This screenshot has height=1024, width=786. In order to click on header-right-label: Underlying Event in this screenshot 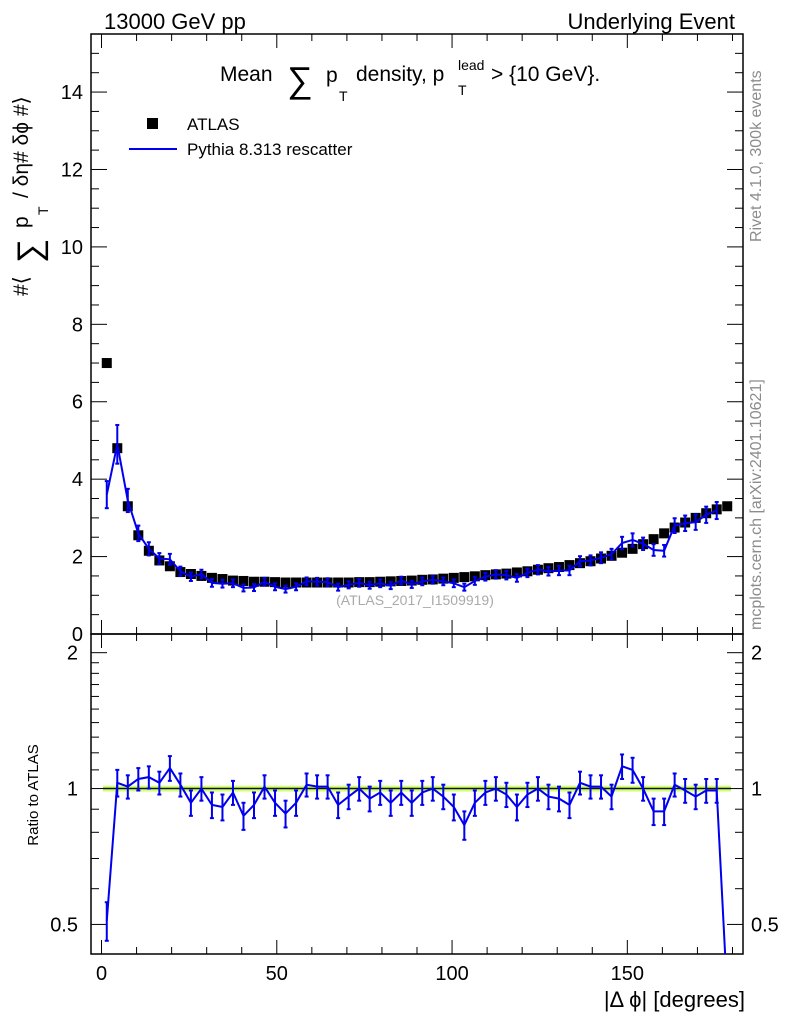, I will do `click(651, 21)`.